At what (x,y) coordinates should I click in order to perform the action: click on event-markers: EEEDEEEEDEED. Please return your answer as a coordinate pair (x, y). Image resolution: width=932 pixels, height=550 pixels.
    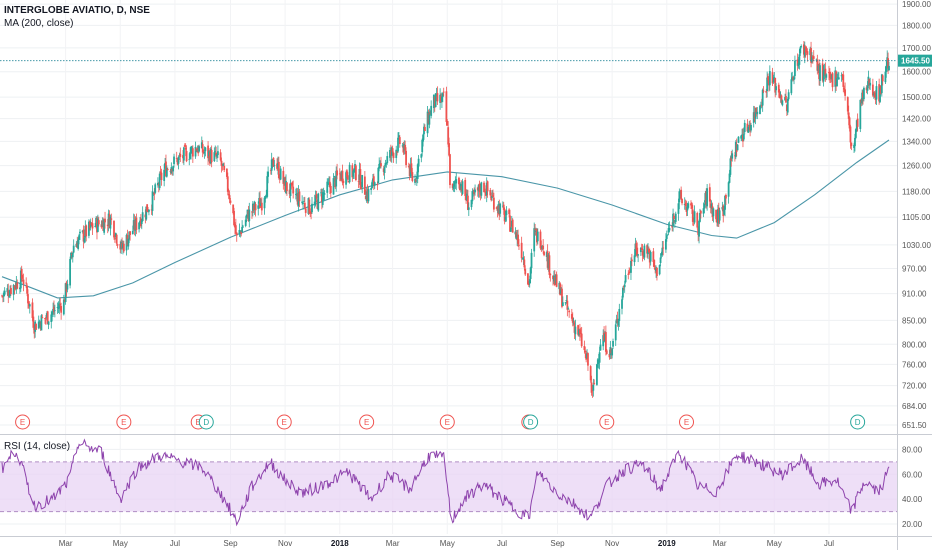
    Looking at the image, I should click on (440, 422).